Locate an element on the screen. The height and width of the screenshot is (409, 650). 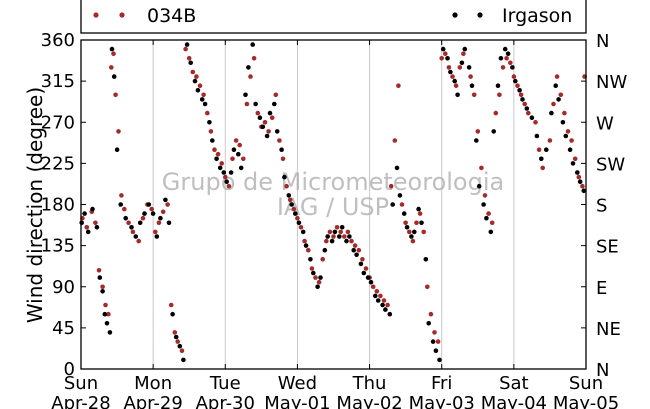
x-tick-label-day: Sun is located at coordinates (81, 383).